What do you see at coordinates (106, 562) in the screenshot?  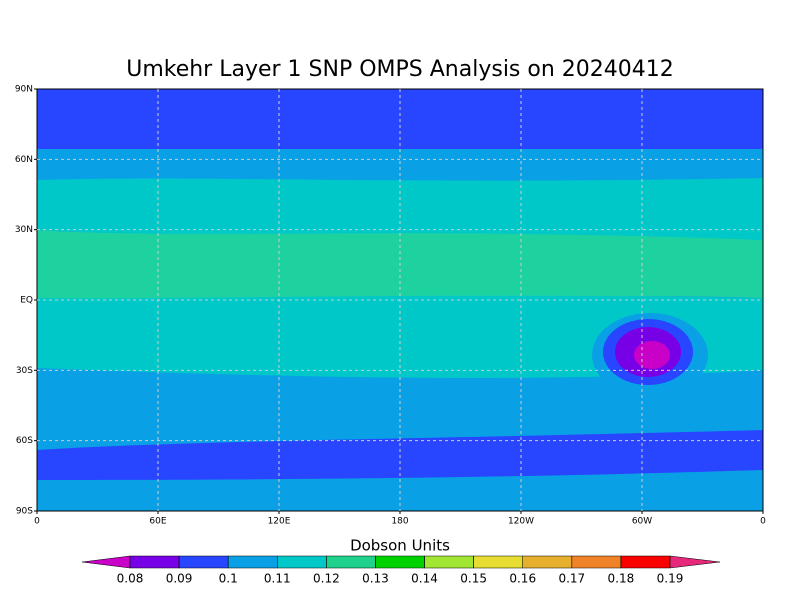 I see `colorbar-low-arrow` at bounding box center [106, 562].